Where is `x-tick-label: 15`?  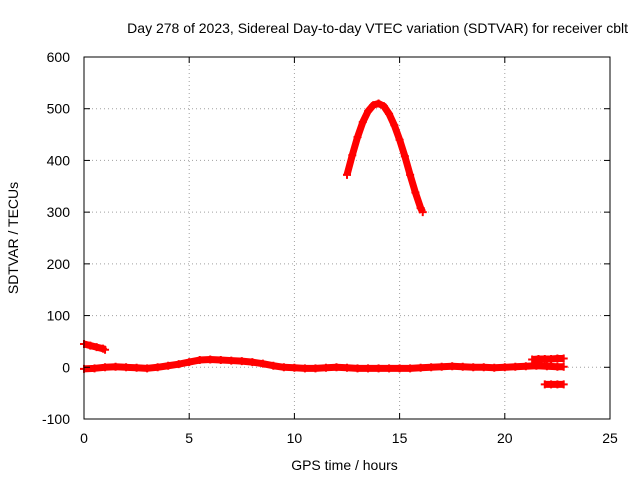 x-tick-label: 15 is located at coordinates (400, 438).